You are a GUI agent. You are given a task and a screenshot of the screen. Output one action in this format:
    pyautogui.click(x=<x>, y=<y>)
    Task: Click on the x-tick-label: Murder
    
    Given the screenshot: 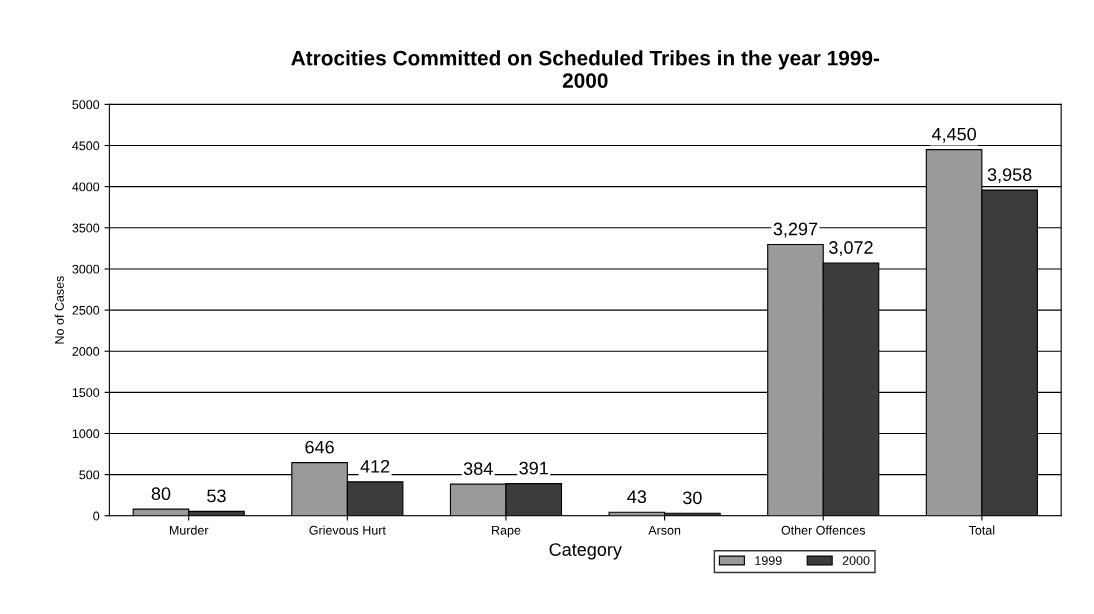 What is the action you would take?
    pyautogui.click(x=189, y=530)
    